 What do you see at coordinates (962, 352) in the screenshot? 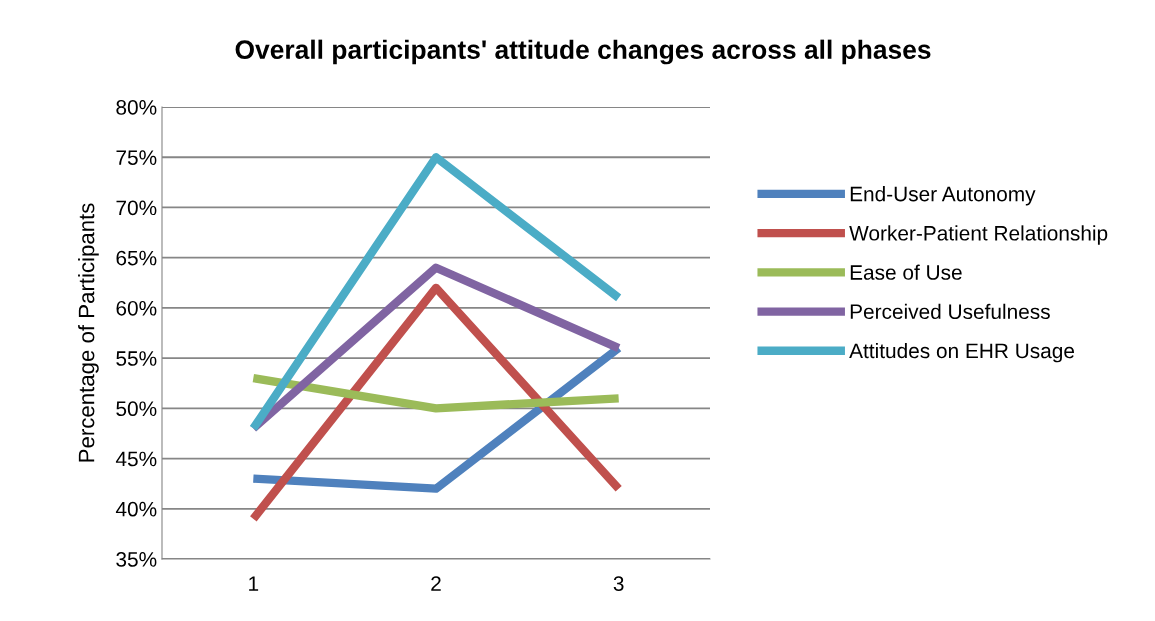
I see `legend-label: Attitudes on EHR Usage` at bounding box center [962, 352].